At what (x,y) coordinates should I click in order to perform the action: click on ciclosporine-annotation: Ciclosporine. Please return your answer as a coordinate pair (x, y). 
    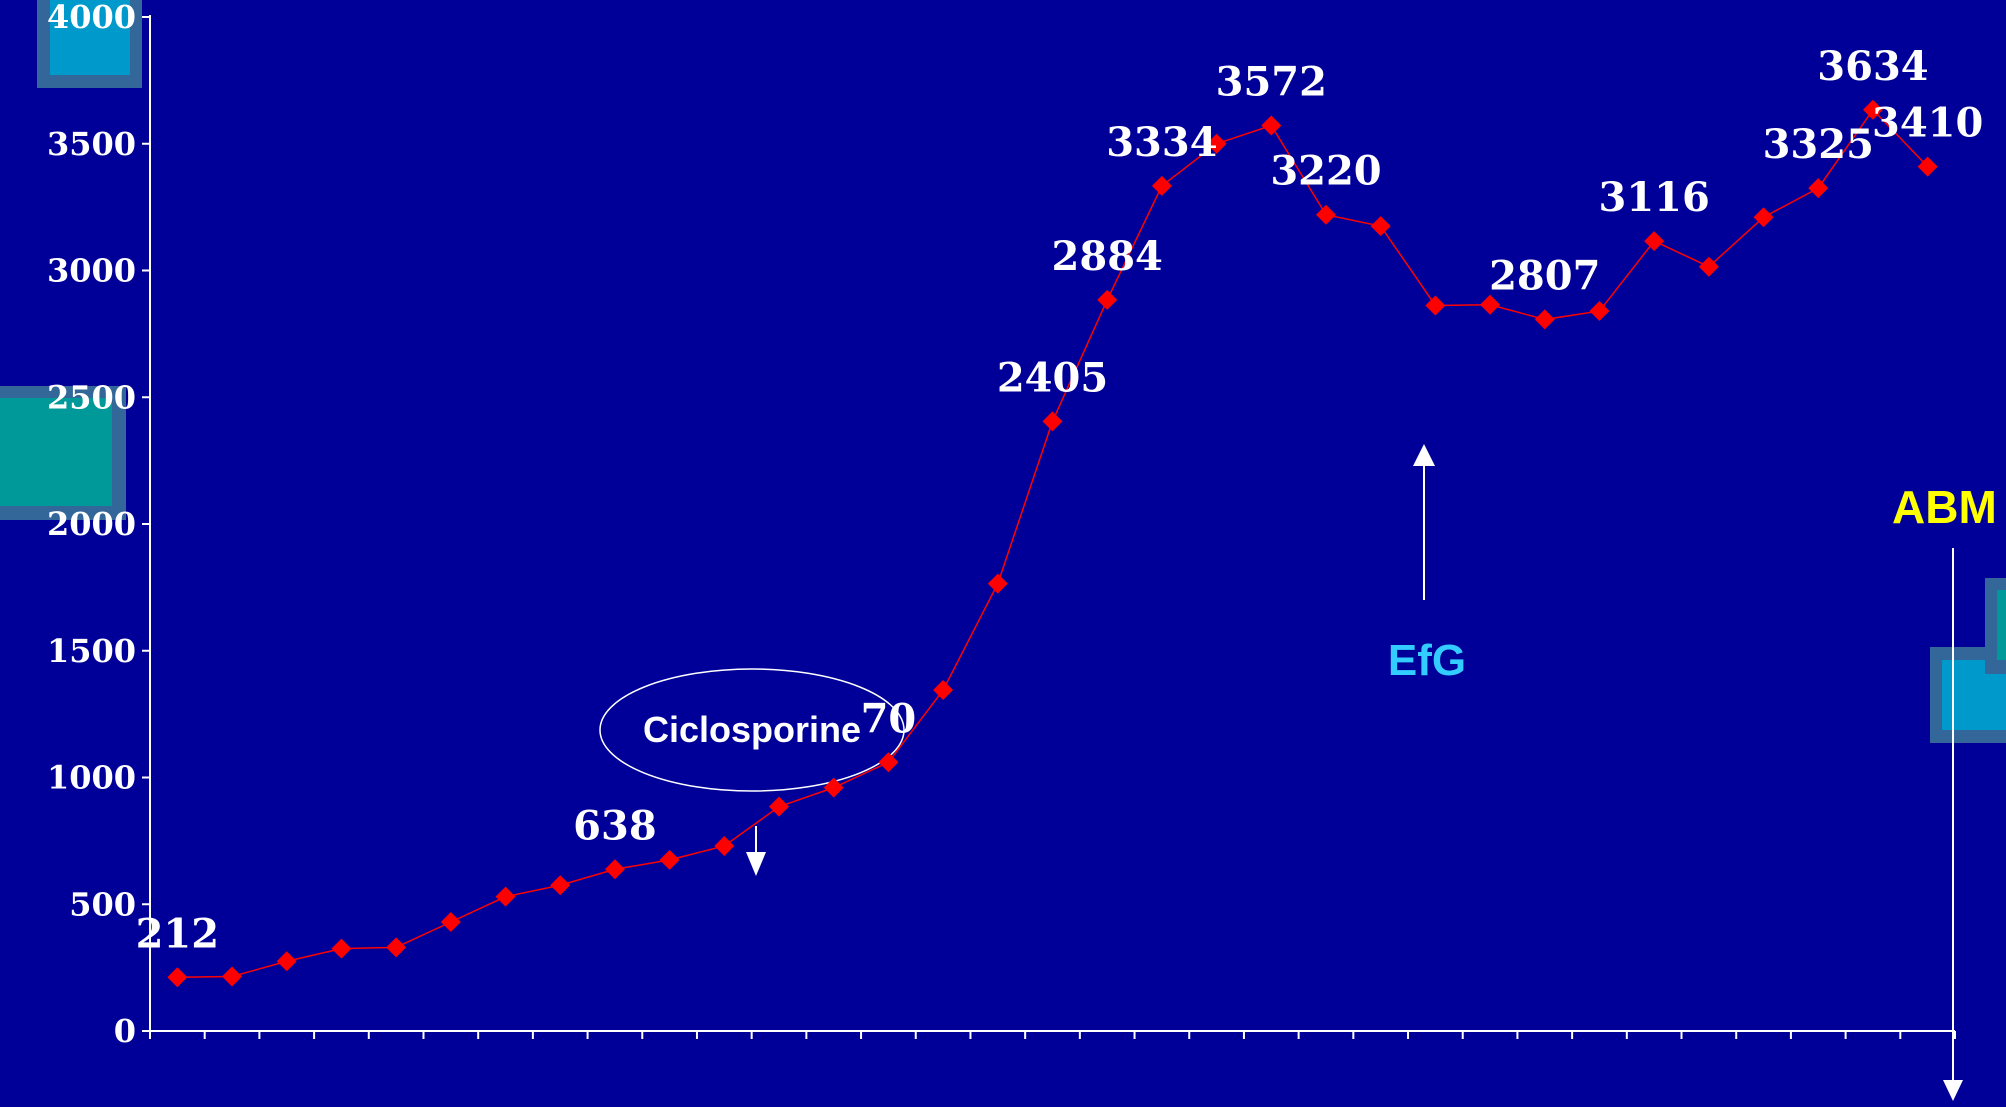
    Looking at the image, I should click on (752, 772).